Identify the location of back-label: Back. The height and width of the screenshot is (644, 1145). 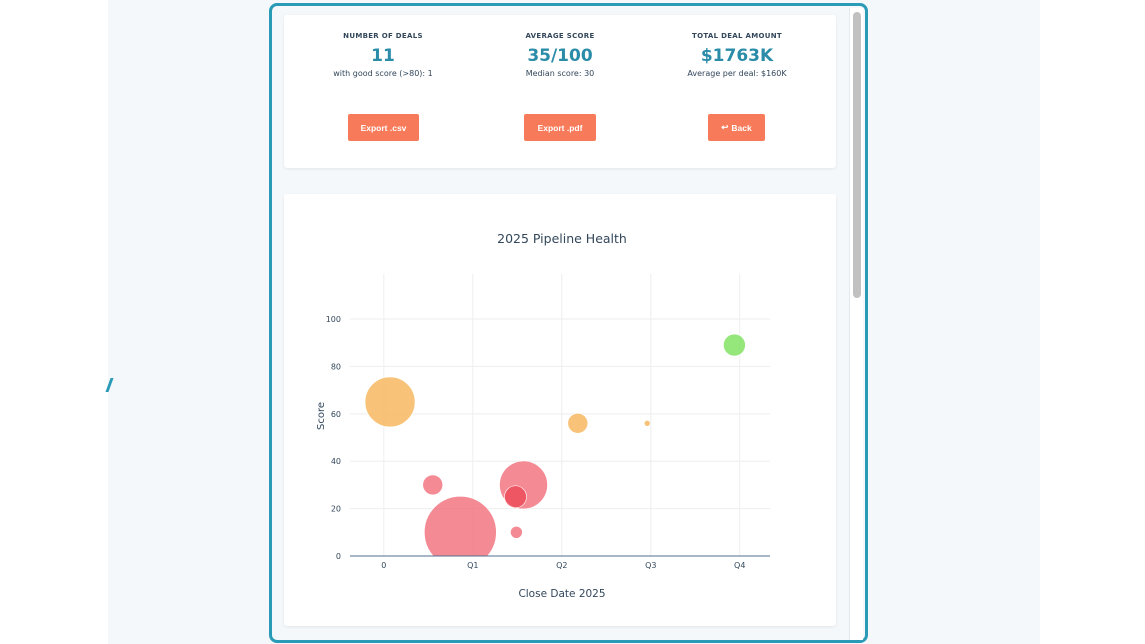
(741, 127).